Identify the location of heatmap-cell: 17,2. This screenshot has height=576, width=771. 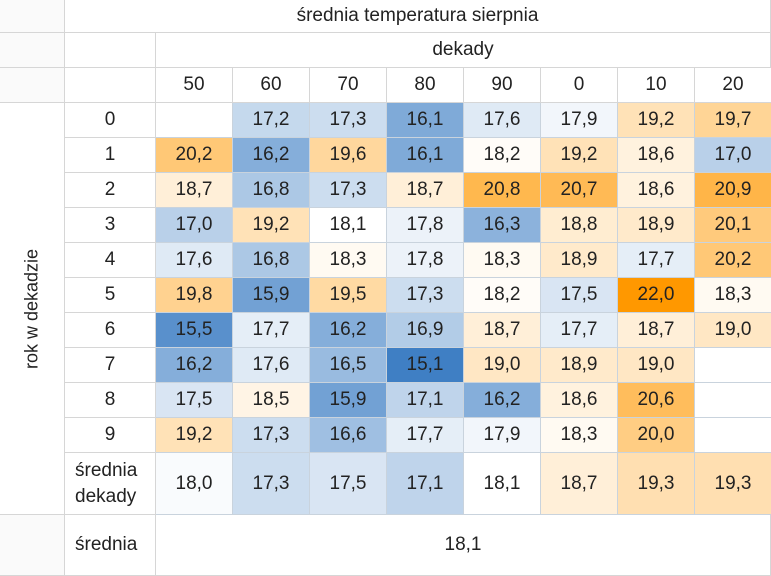
(271, 120).